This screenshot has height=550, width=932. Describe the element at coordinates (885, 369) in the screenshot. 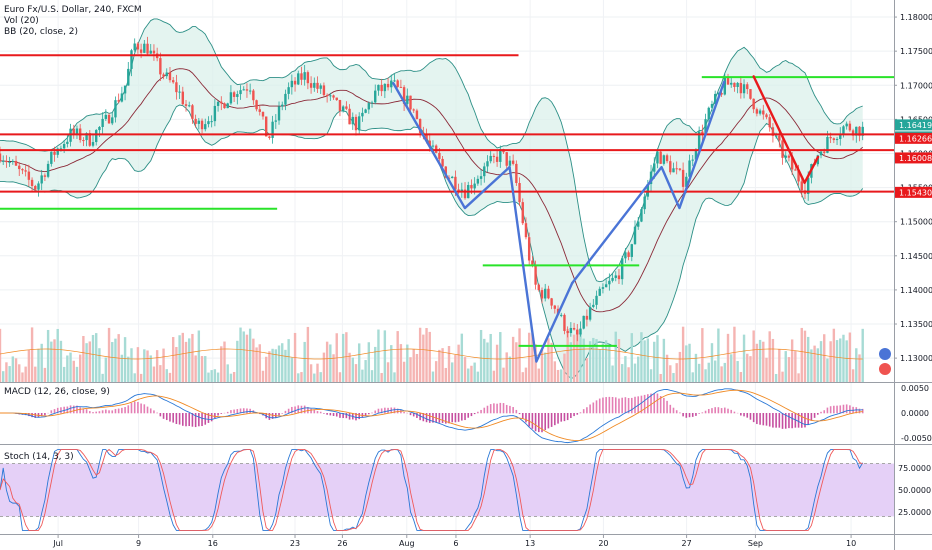

I see `dividend-flag-icon` at that location.